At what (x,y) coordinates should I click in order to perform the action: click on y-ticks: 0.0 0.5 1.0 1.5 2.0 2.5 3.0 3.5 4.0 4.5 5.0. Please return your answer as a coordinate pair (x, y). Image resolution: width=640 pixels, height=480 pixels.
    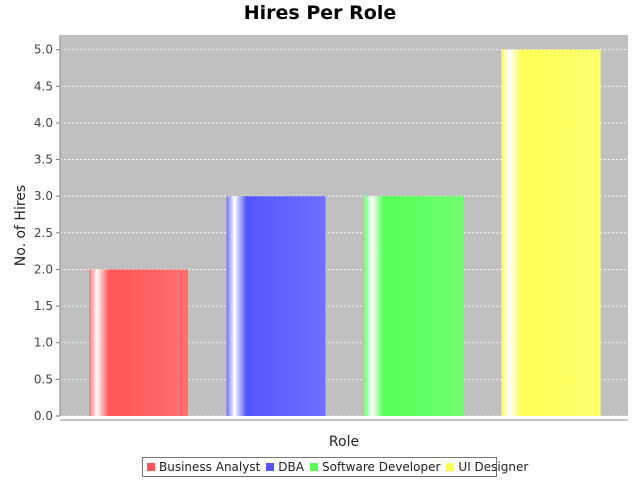
    Looking at the image, I should click on (47, 233).